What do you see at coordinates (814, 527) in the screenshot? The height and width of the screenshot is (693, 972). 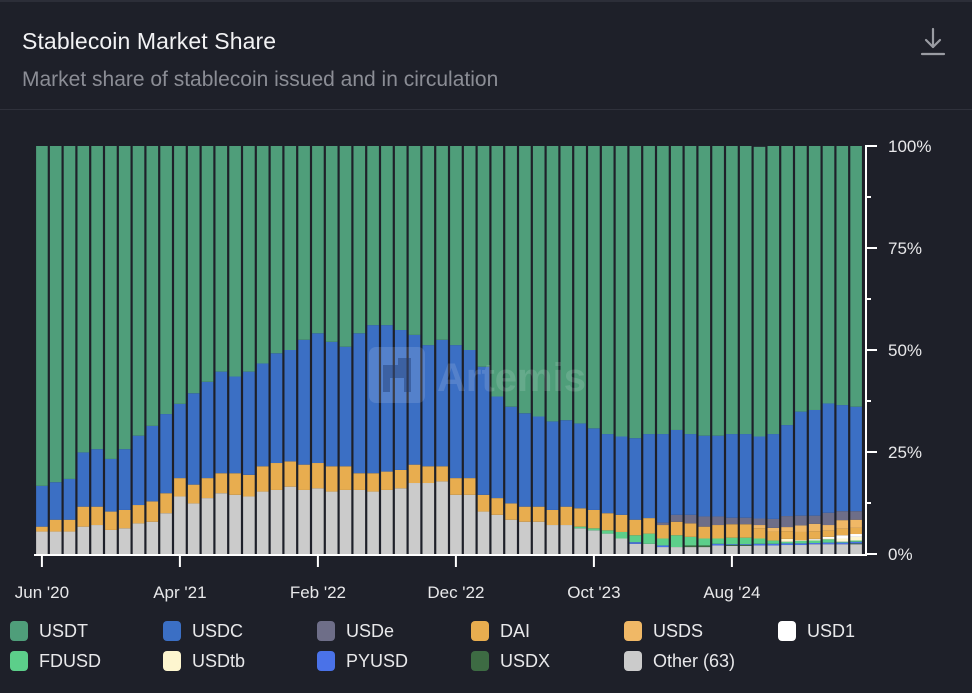 I see `bar-segment-usds` at bounding box center [814, 527].